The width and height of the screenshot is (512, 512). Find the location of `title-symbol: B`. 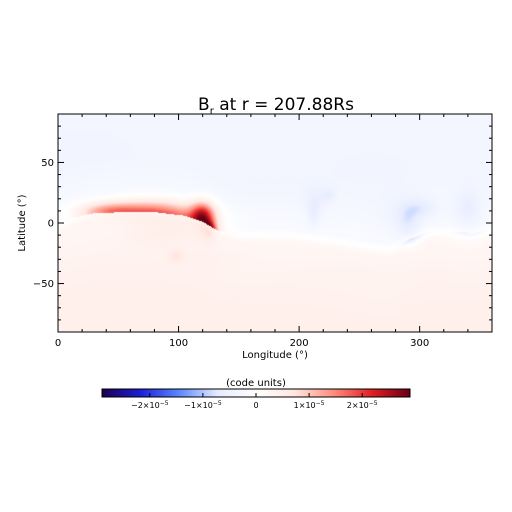

title-symbol: B is located at coordinates (204, 105).